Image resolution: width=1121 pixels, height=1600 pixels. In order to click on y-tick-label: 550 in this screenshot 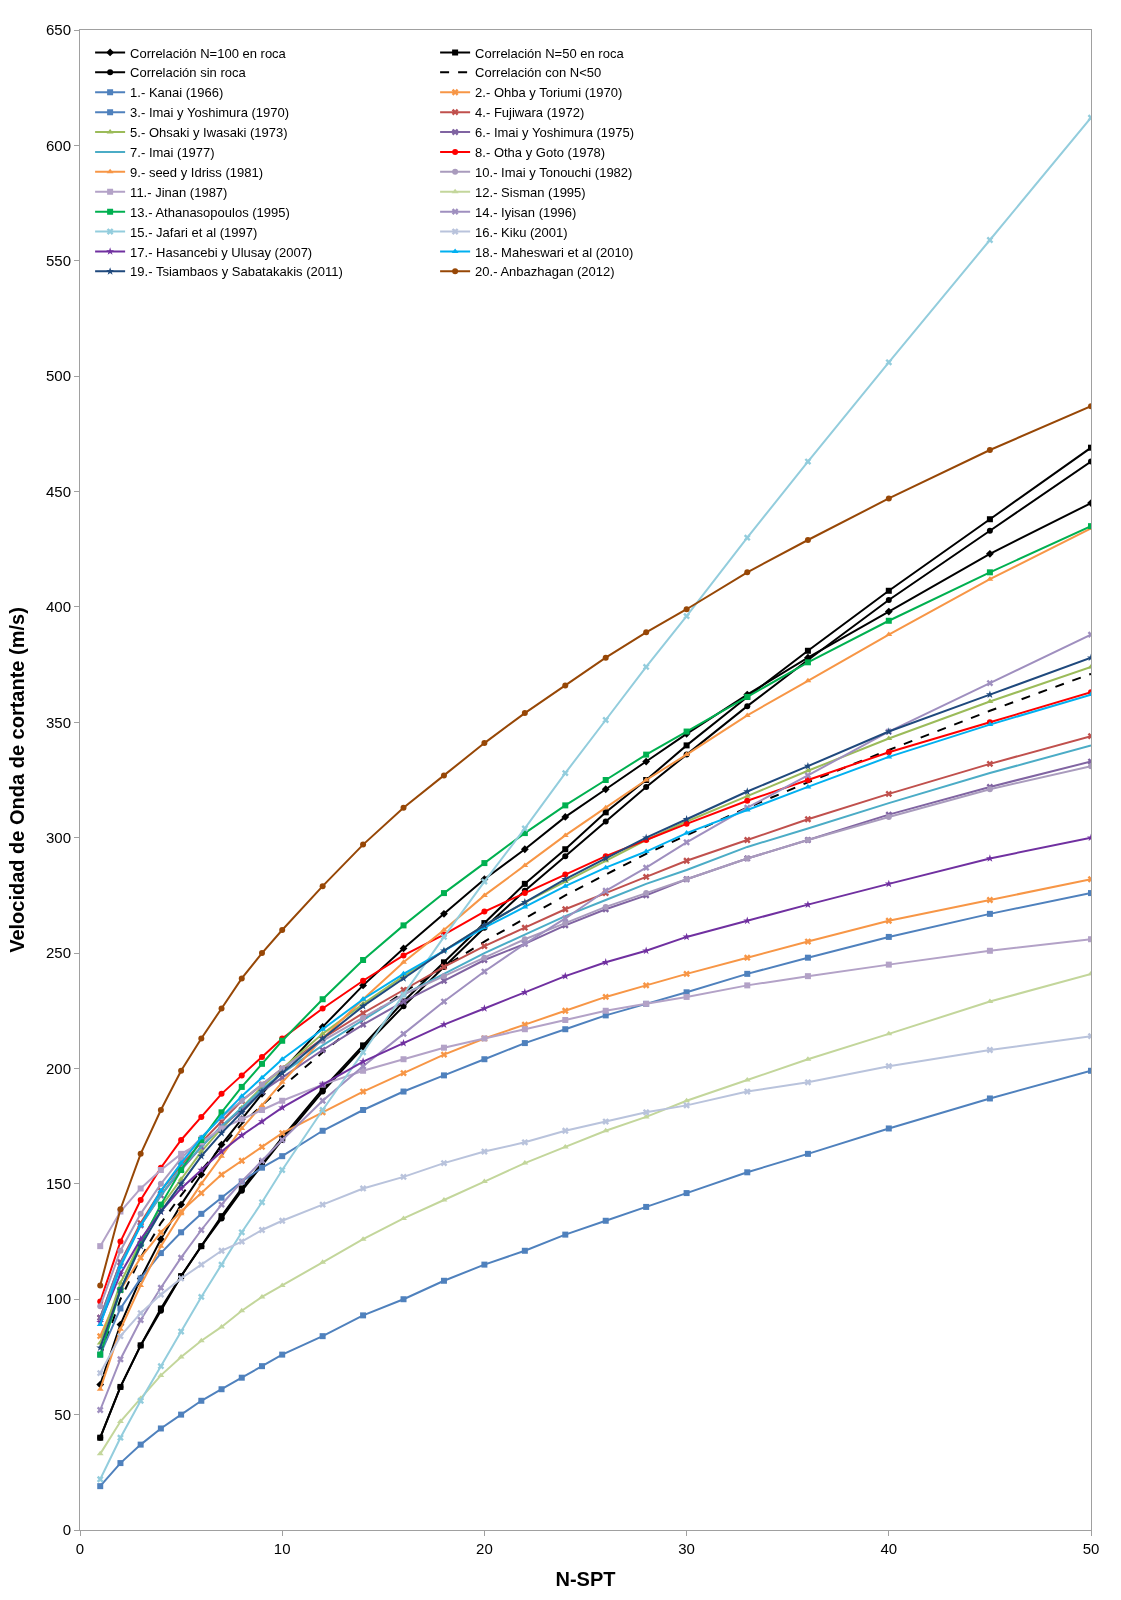, I will do `click(58, 261)`.